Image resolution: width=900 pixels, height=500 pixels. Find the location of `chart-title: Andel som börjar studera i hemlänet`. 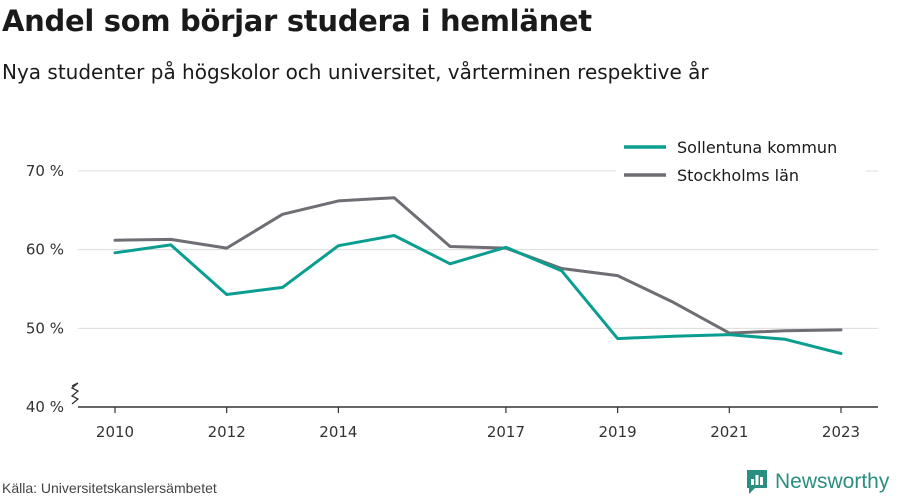

chart-title: Andel som börjar studera i hemlänet is located at coordinates (297, 21).